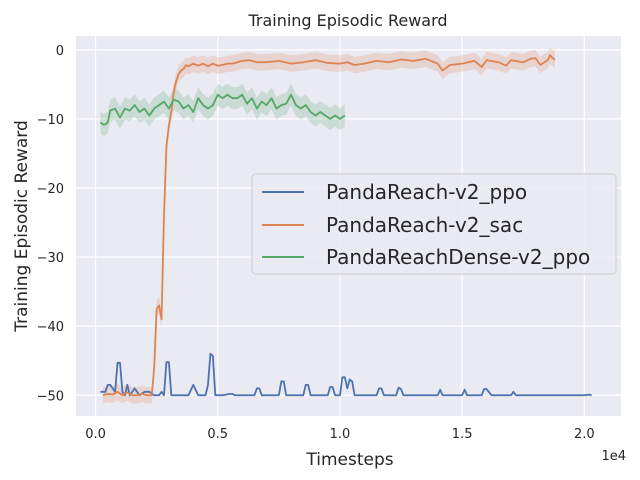 The image size is (640, 480). I want to click on x-tick-label: 1.5, so click(462, 434).